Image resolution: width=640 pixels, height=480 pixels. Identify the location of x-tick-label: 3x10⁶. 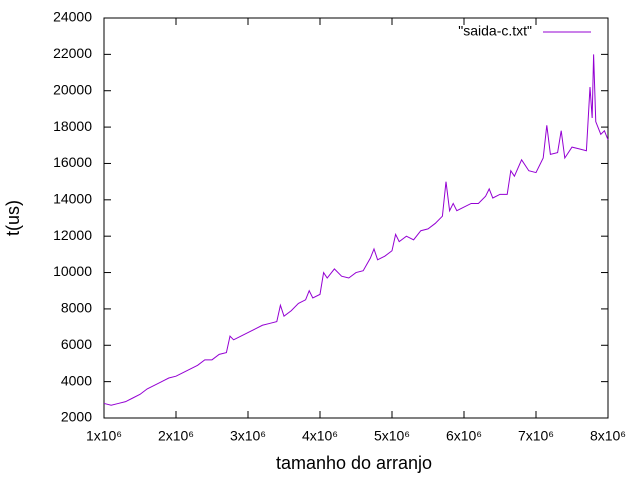
(248, 436).